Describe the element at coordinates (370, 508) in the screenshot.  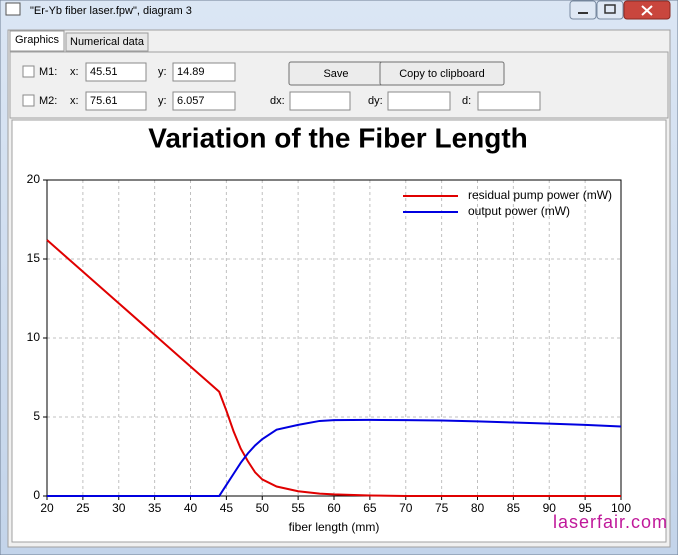
I see `x-tick-label: 65` at that location.